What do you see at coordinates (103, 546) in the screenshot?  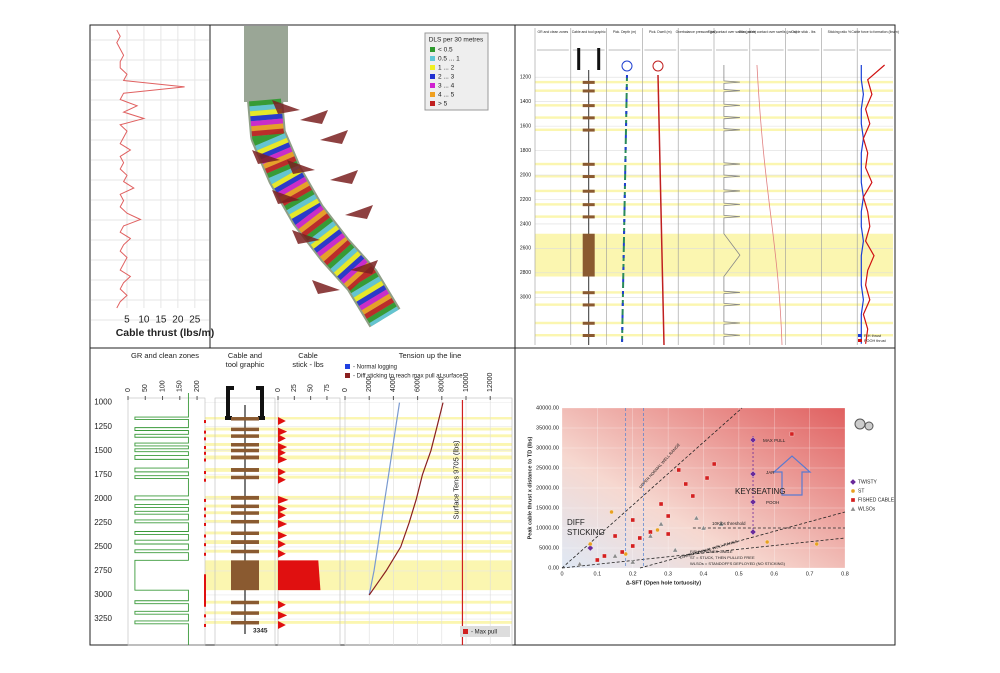 I see `y-tick-label: 2500` at bounding box center [103, 546].